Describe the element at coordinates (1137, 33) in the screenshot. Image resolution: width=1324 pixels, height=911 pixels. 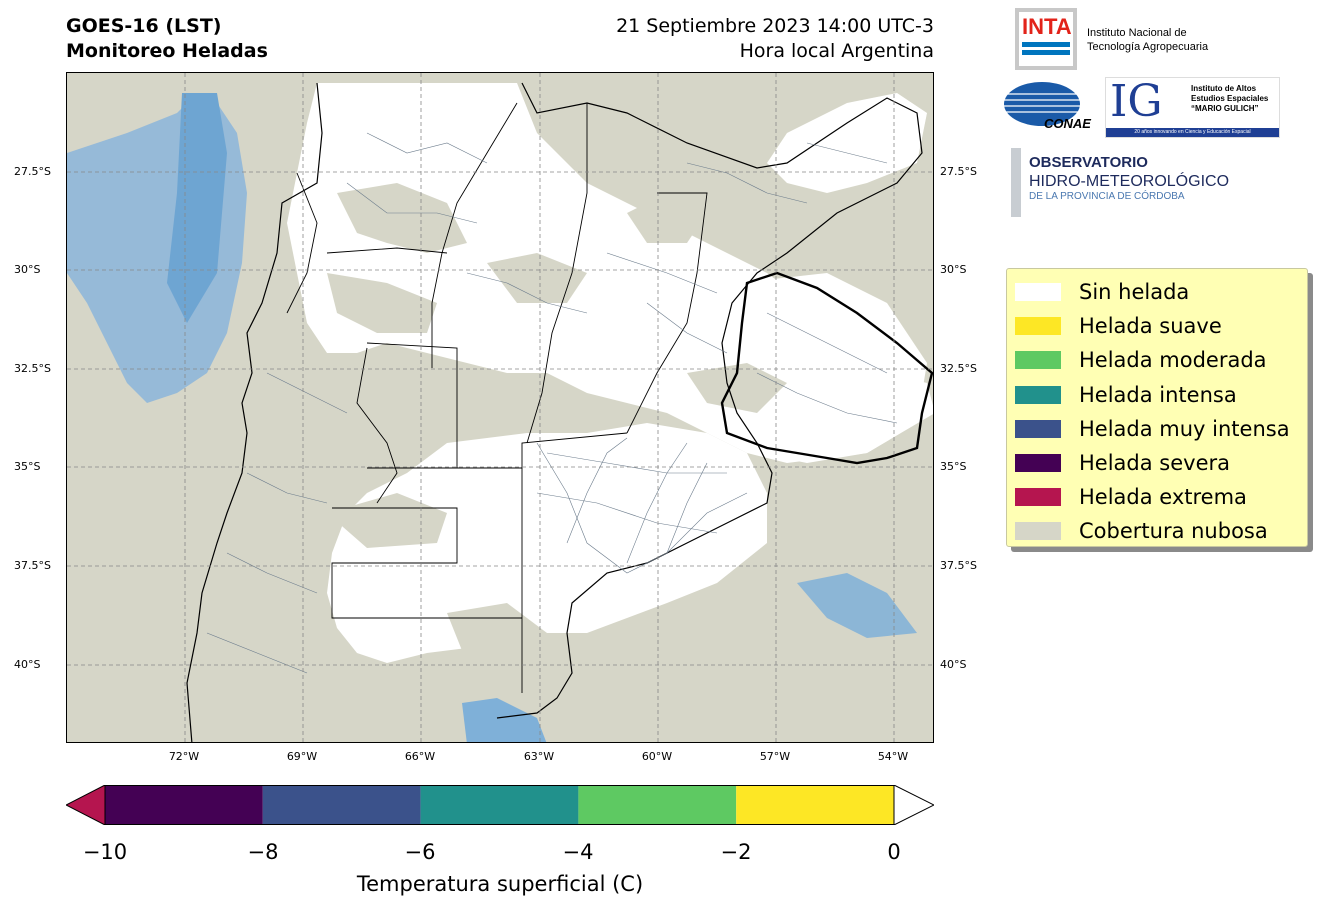
I see `inta-name-line1: Instituto Nacional de` at that location.